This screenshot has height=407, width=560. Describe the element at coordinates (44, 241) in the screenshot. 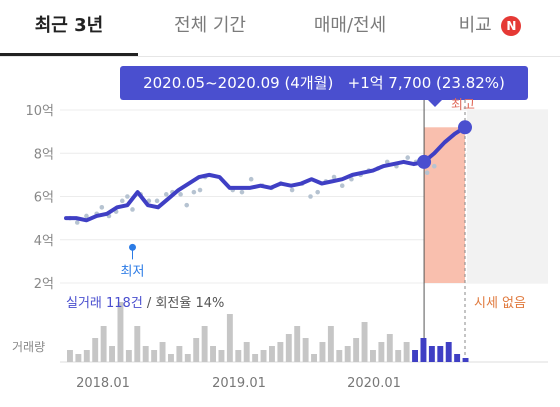

I see `y-tick-label: 4억` at that location.